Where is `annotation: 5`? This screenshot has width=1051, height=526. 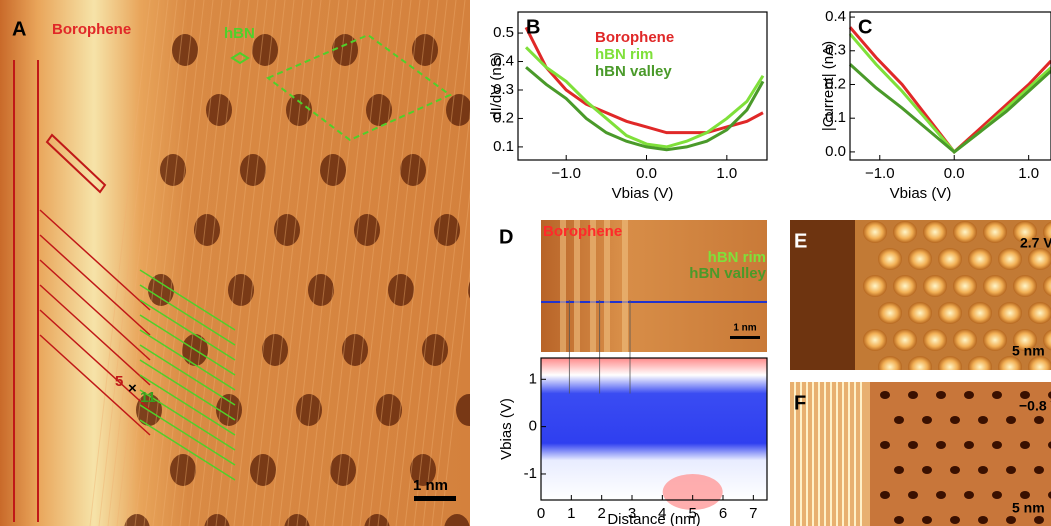 annotation: 5 is located at coordinates (119, 381).